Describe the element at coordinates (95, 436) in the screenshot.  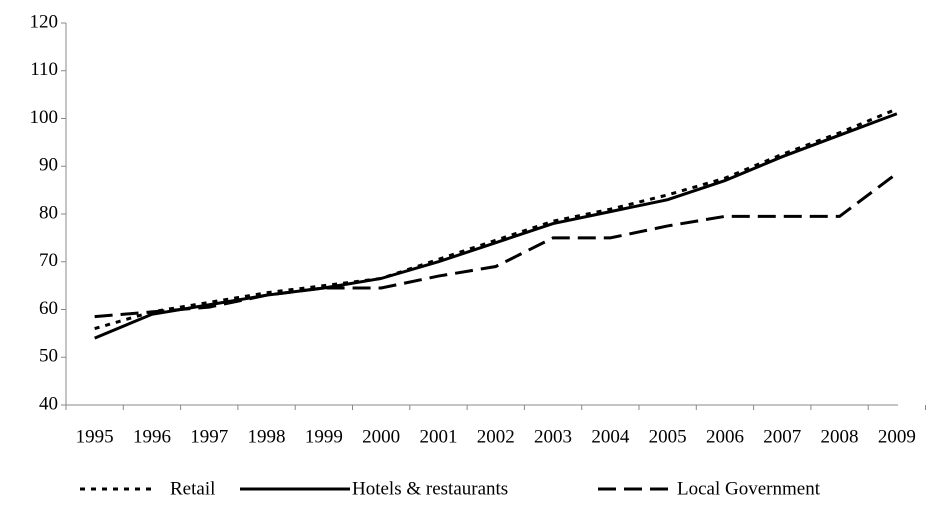
I see `x-tick-label: 1995` at that location.